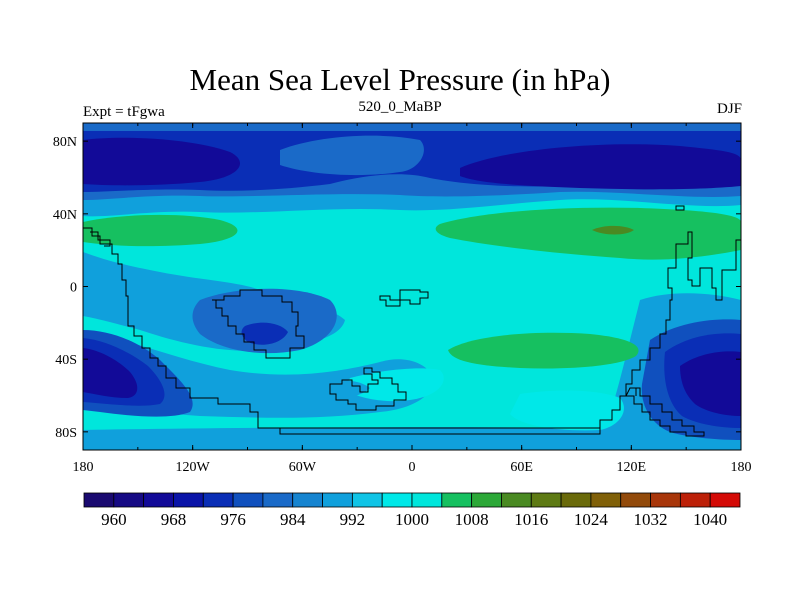  What do you see at coordinates (521, 467) in the screenshot?
I see `lon-tick-label: 60E` at bounding box center [521, 467].